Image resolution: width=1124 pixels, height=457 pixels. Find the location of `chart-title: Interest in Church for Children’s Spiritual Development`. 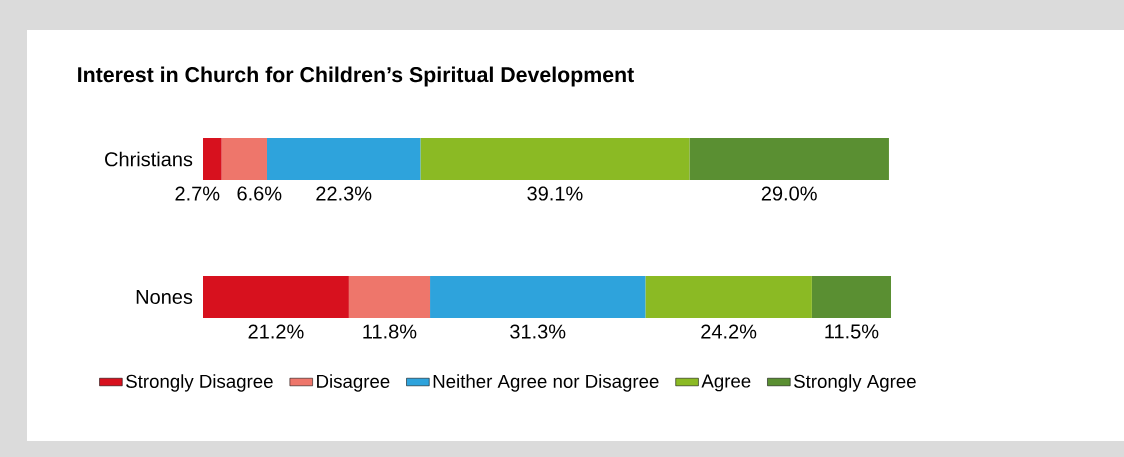

chart-title: Interest in Church for Children’s Spiritual Development is located at coordinates (356, 76).